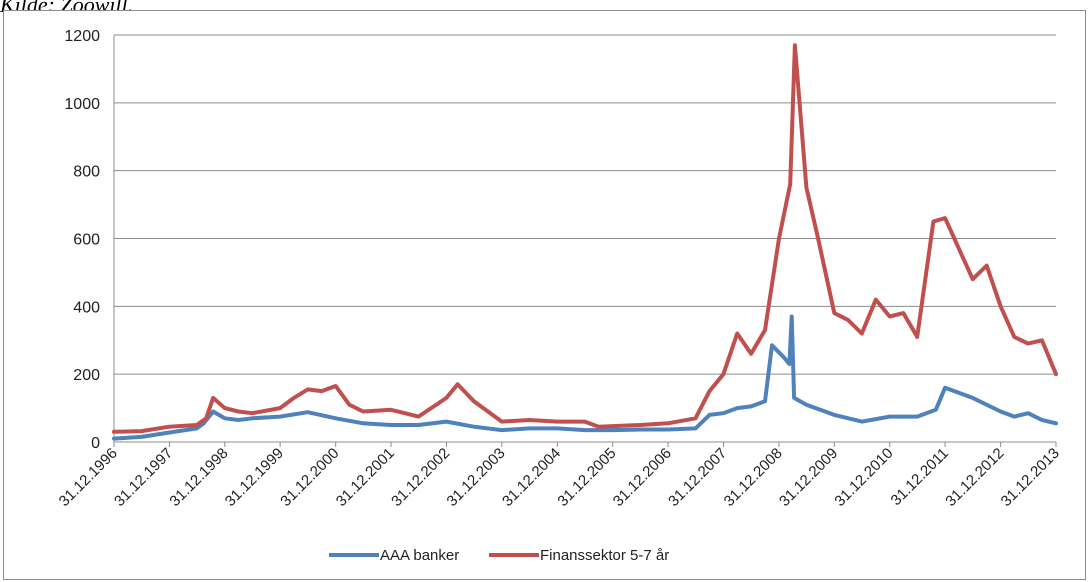 The image size is (1091, 582). I want to click on x-tick-label: 31.12.2009, so click(808, 477).